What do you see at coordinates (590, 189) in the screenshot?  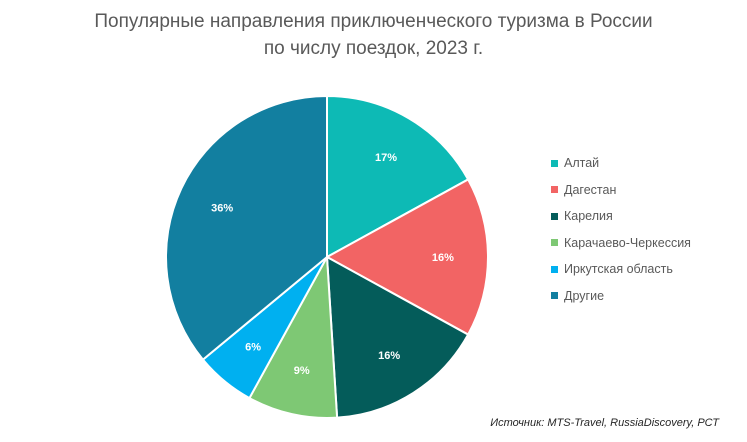 I see `legend-label: Дагестан` at bounding box center [590, 189].